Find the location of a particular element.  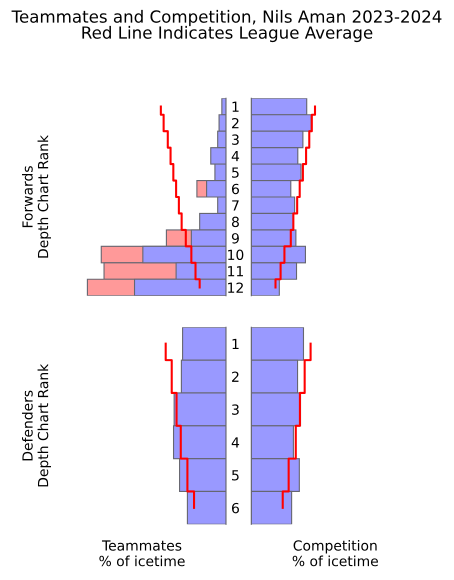

chart-subtitle: Red Line Indicates League Average is located at coordinates (227, 34).